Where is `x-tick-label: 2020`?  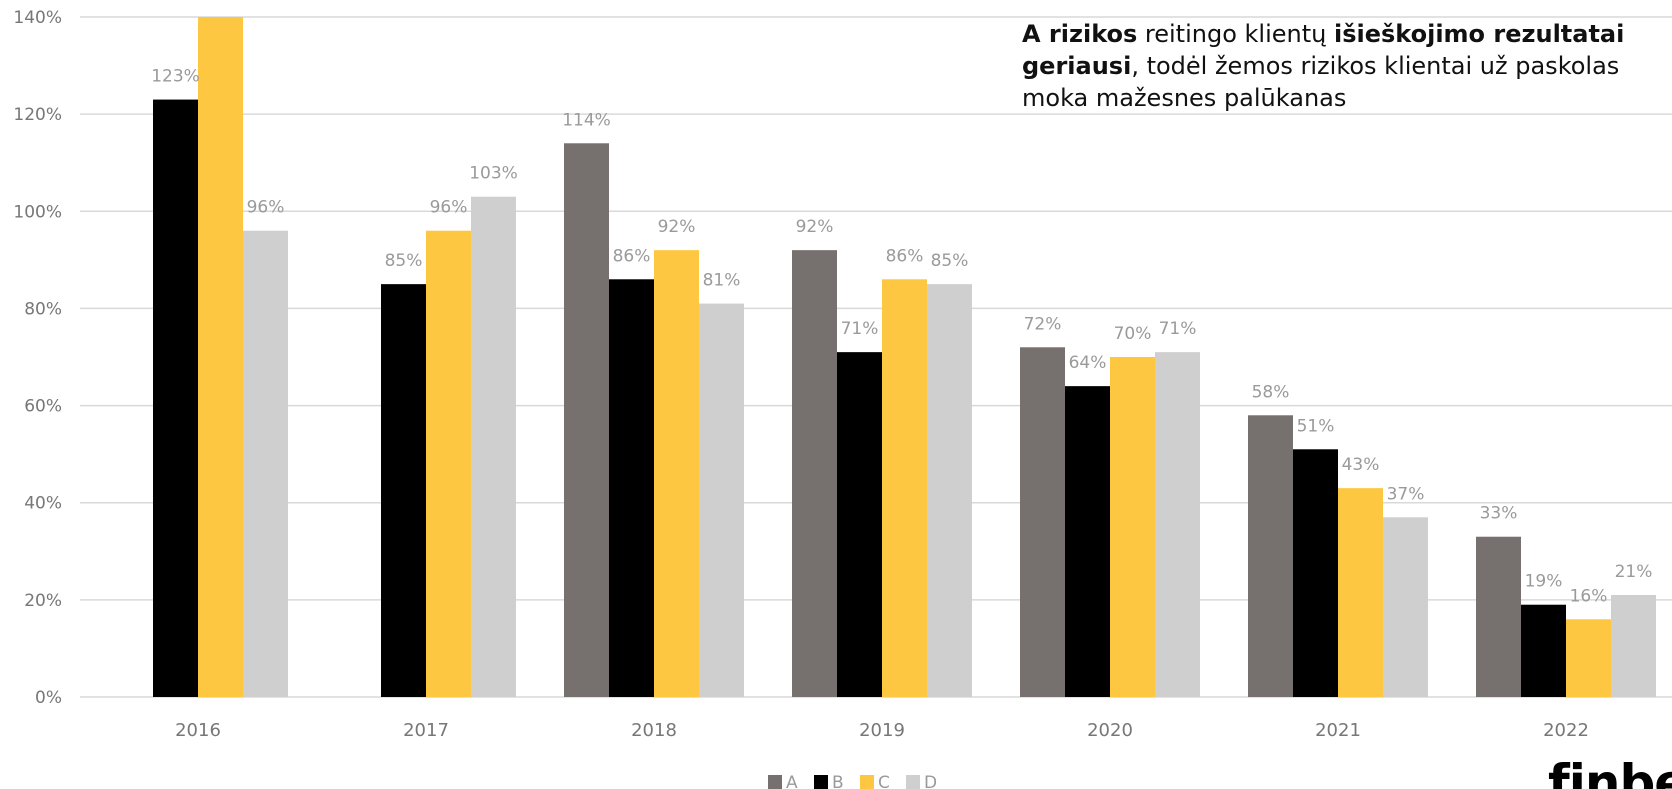
x-tick-label: 2020 is located at coordinates (1110, 730).